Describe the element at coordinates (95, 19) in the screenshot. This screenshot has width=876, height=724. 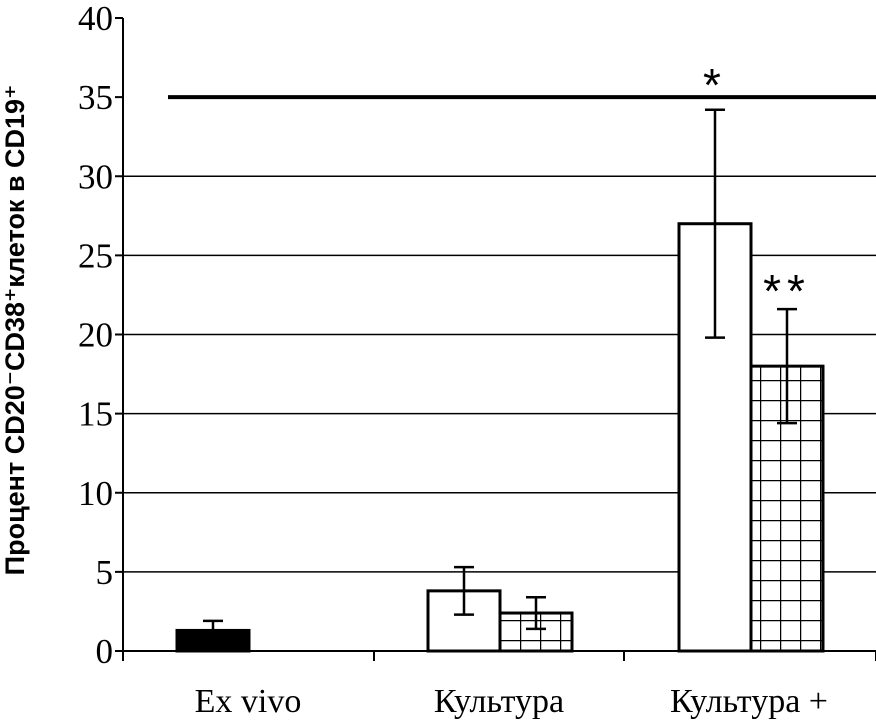
I see `y-tick-label: 40` at that location.